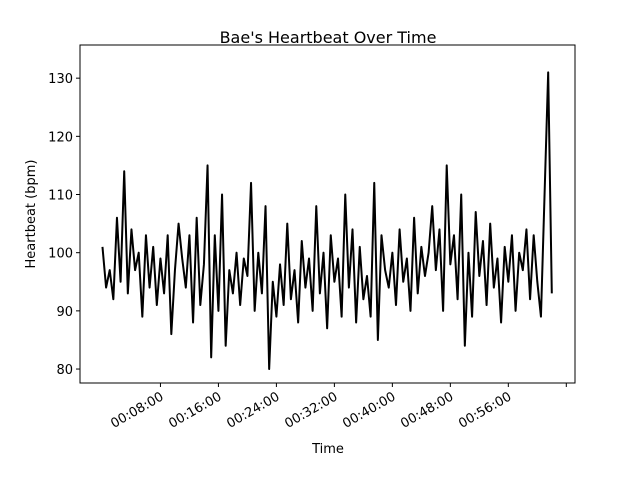 The width and height of the screenshot is (640, 480). What do you see at coordinates (64, 370) in the screenshot?
I see `y-tick-label: 80` at bounding box center [64, 370].